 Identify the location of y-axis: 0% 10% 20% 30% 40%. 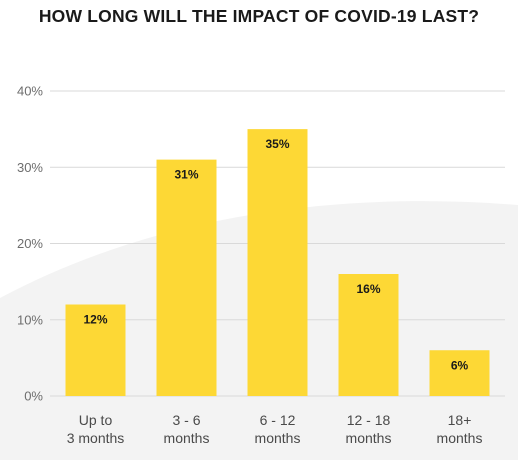
(30, 244).